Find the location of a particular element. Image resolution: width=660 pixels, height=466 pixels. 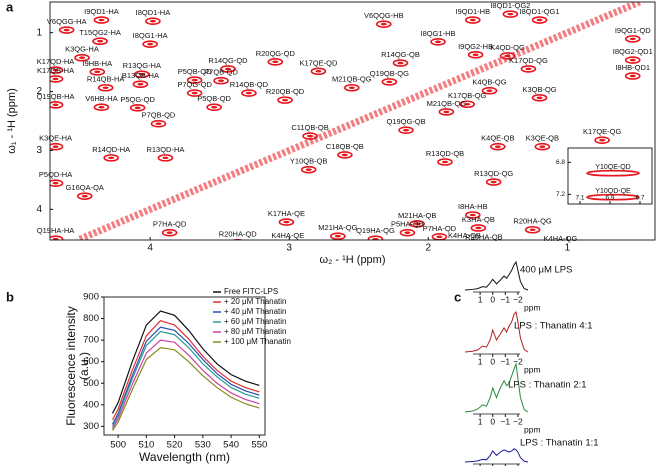

y-tick-label: 4 is located at coordinates (39, 209).